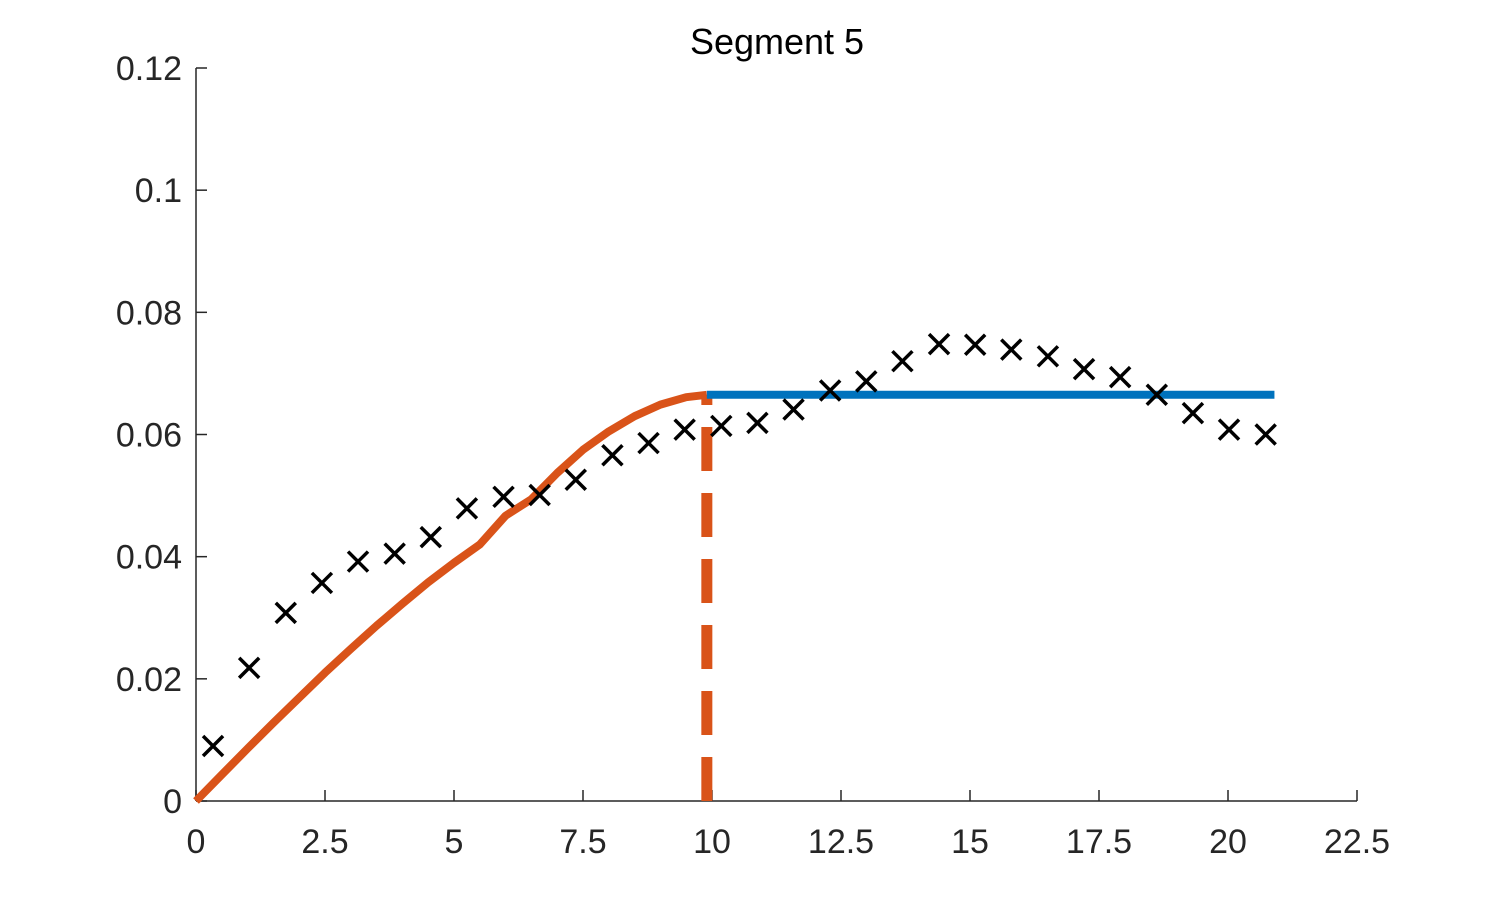 This screenshot has height=900, width=1500. What do you see at coordinates (777, 41) in the screenshot?
I see `chart-title: Segment 5` at bounding box center [777, 41].